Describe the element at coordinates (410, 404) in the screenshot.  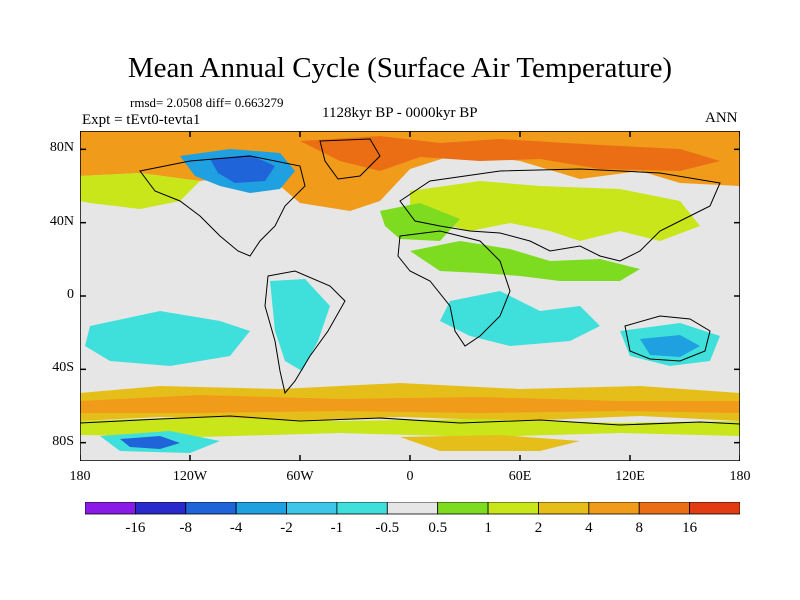
I see `hot-region-southern-ocean` at that location.